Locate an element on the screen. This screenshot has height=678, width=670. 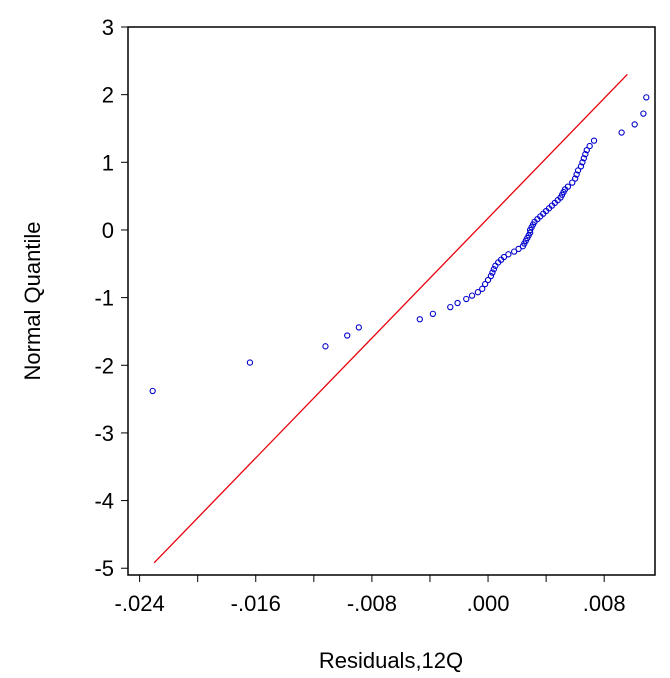
y-tick-label: 0 is located at coordinates (108, 230).